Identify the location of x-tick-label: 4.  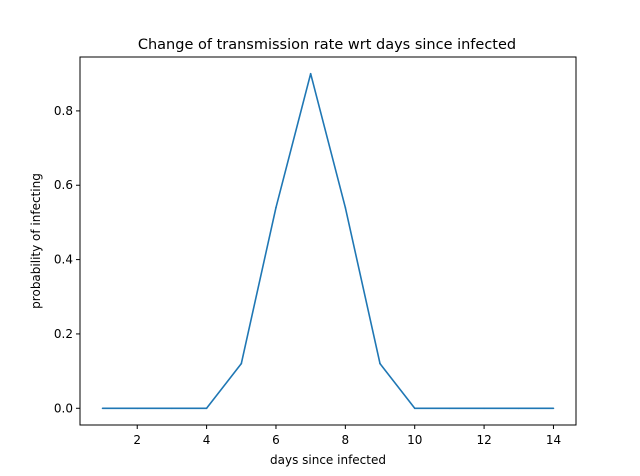
(207, 440).